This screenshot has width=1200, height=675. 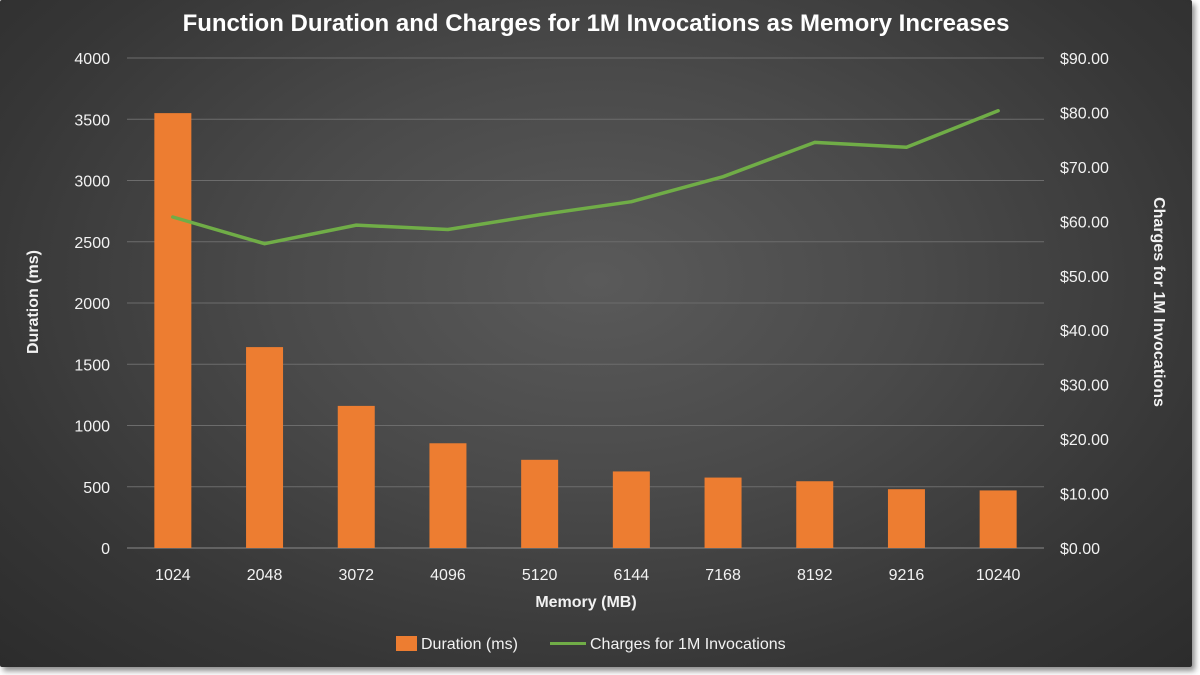 I want to click on y2-tick-label: $10.00, so click(x=1084, y=495).